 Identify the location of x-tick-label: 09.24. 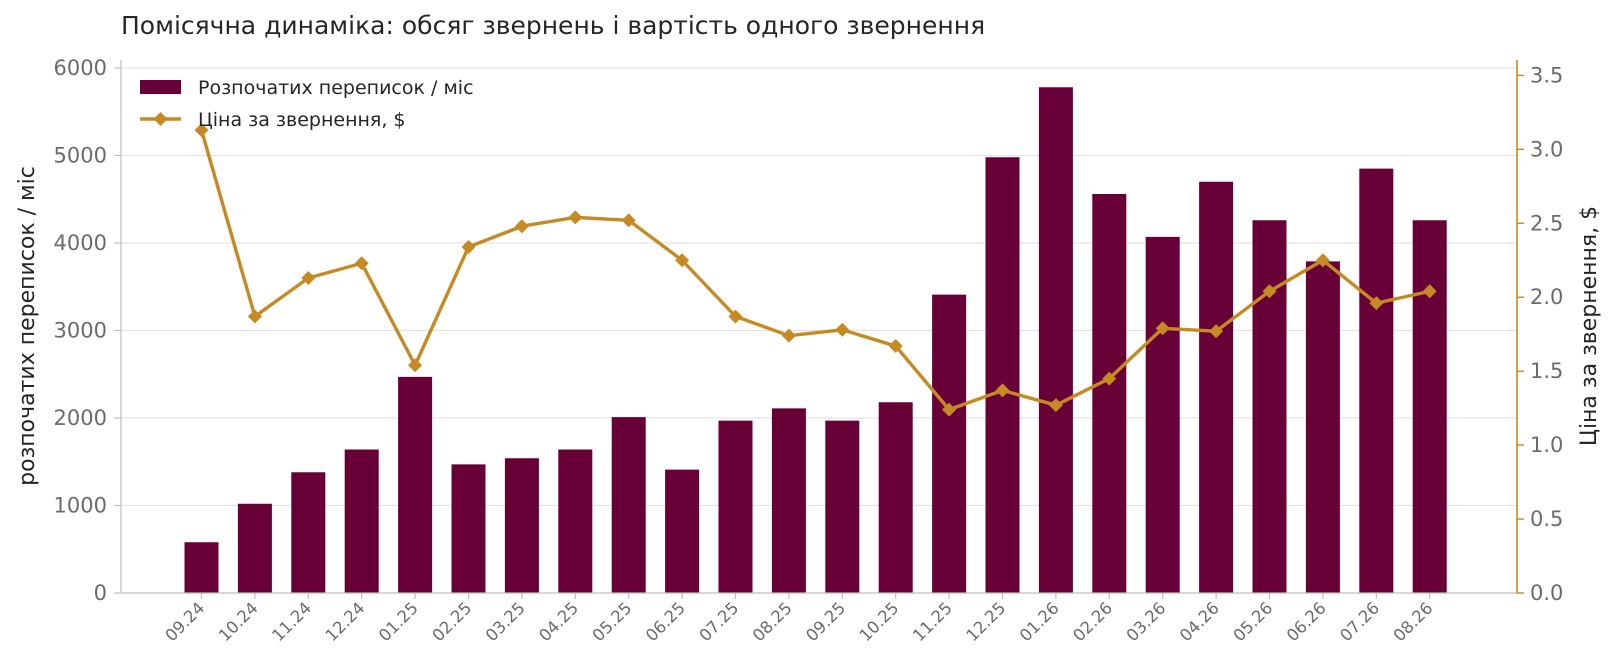
(184, 621).